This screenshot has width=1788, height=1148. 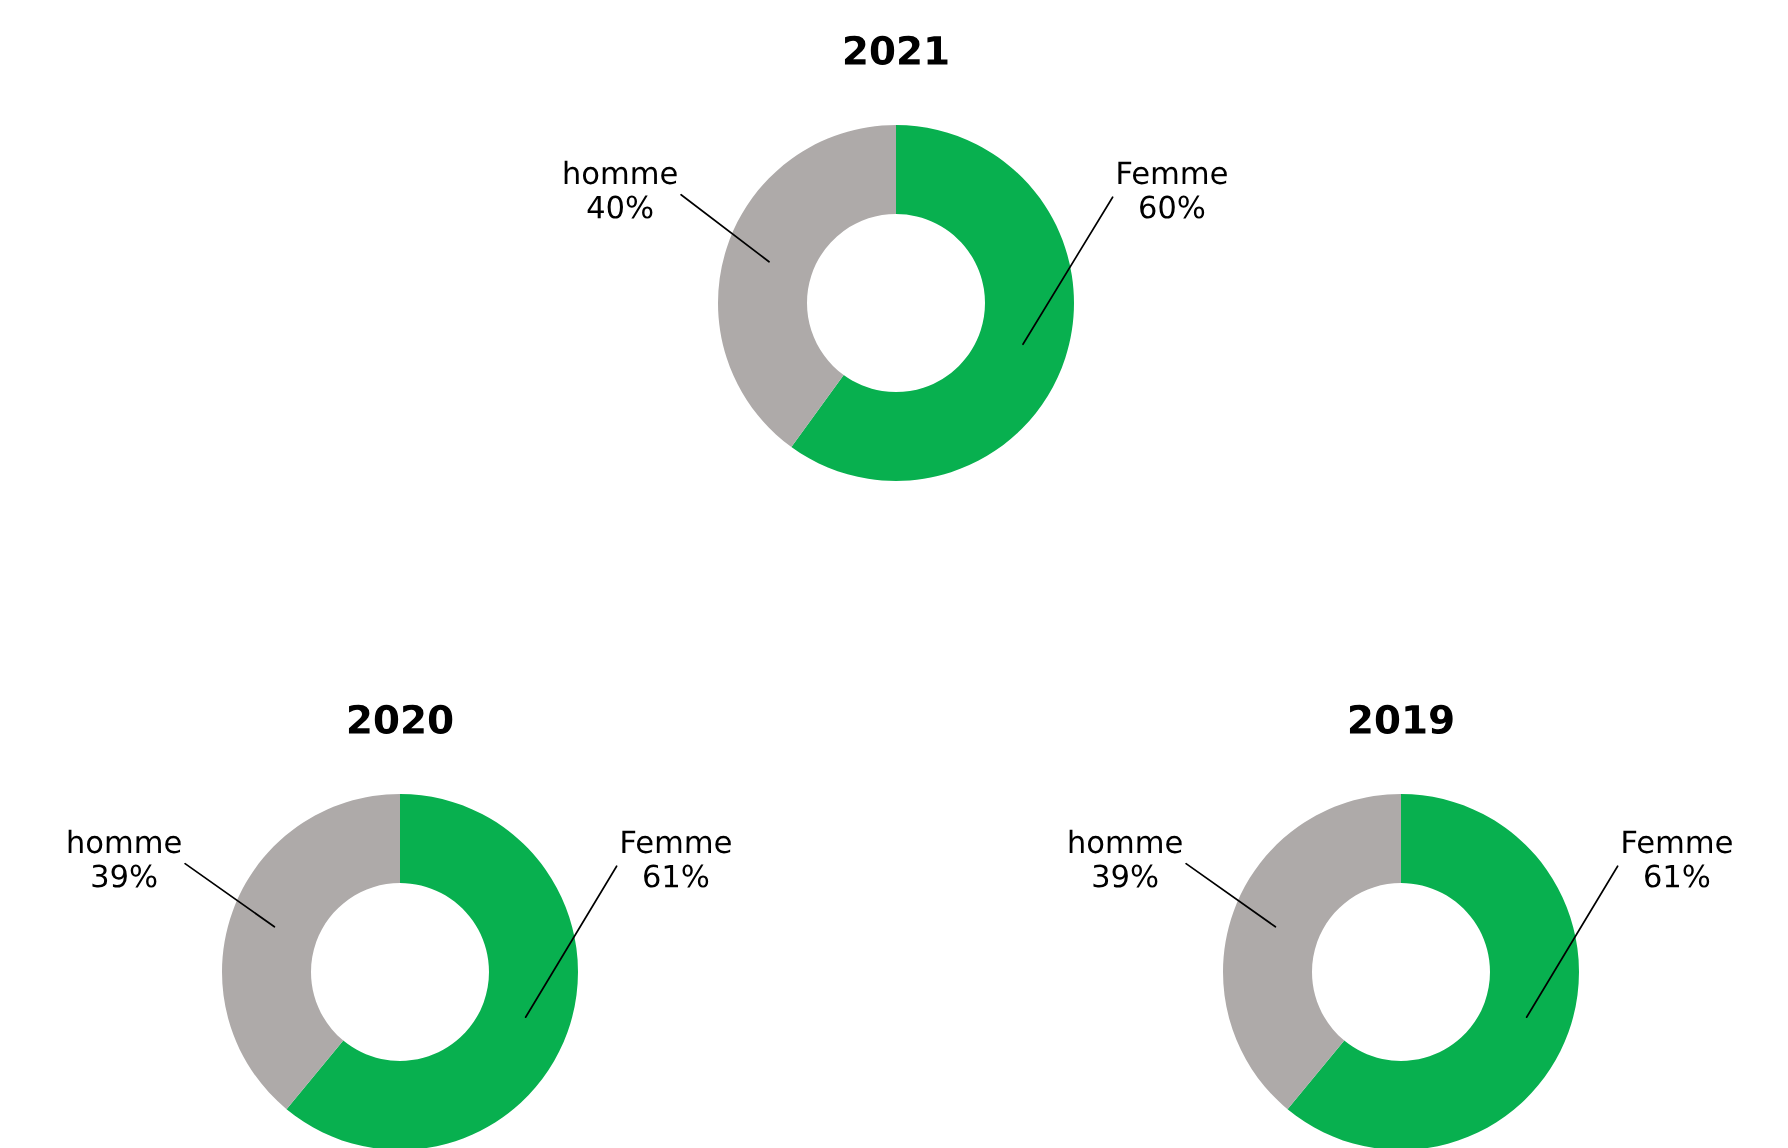 What do you see at coordinates (1401, 719) in the screenshot?
I see `chart-title: 2019` at bounding box center [1401, 719].